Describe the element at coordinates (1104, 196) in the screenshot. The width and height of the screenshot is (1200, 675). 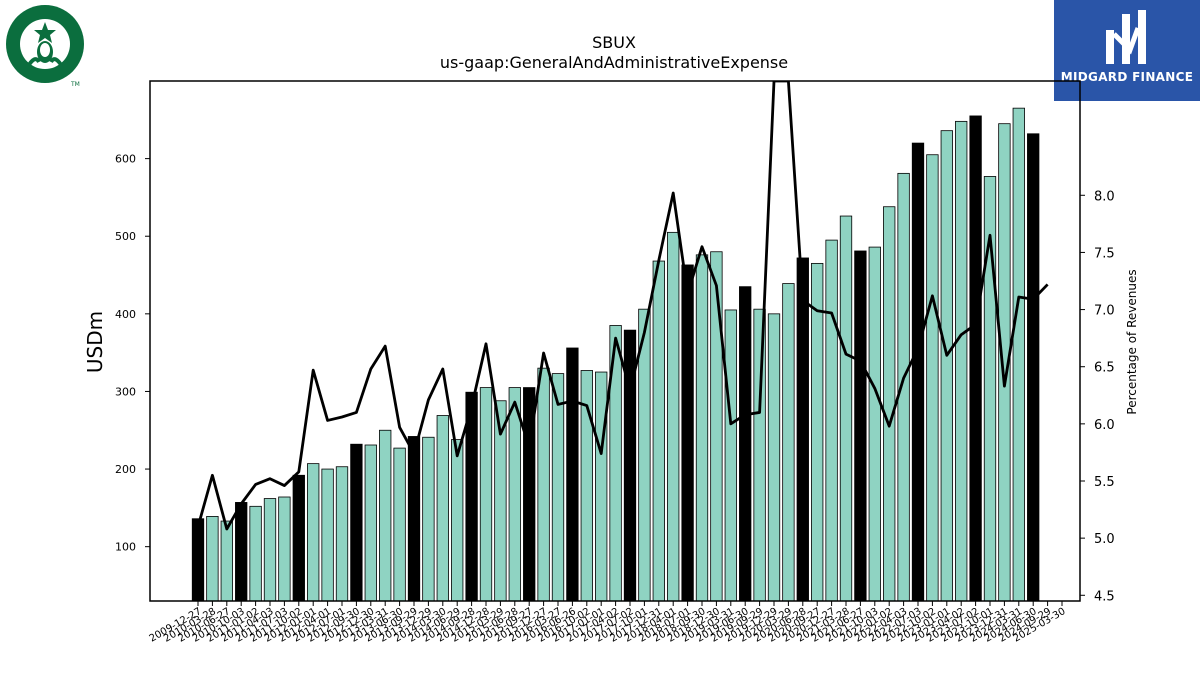
I see `y2-tick-label: 8.0` at that location.